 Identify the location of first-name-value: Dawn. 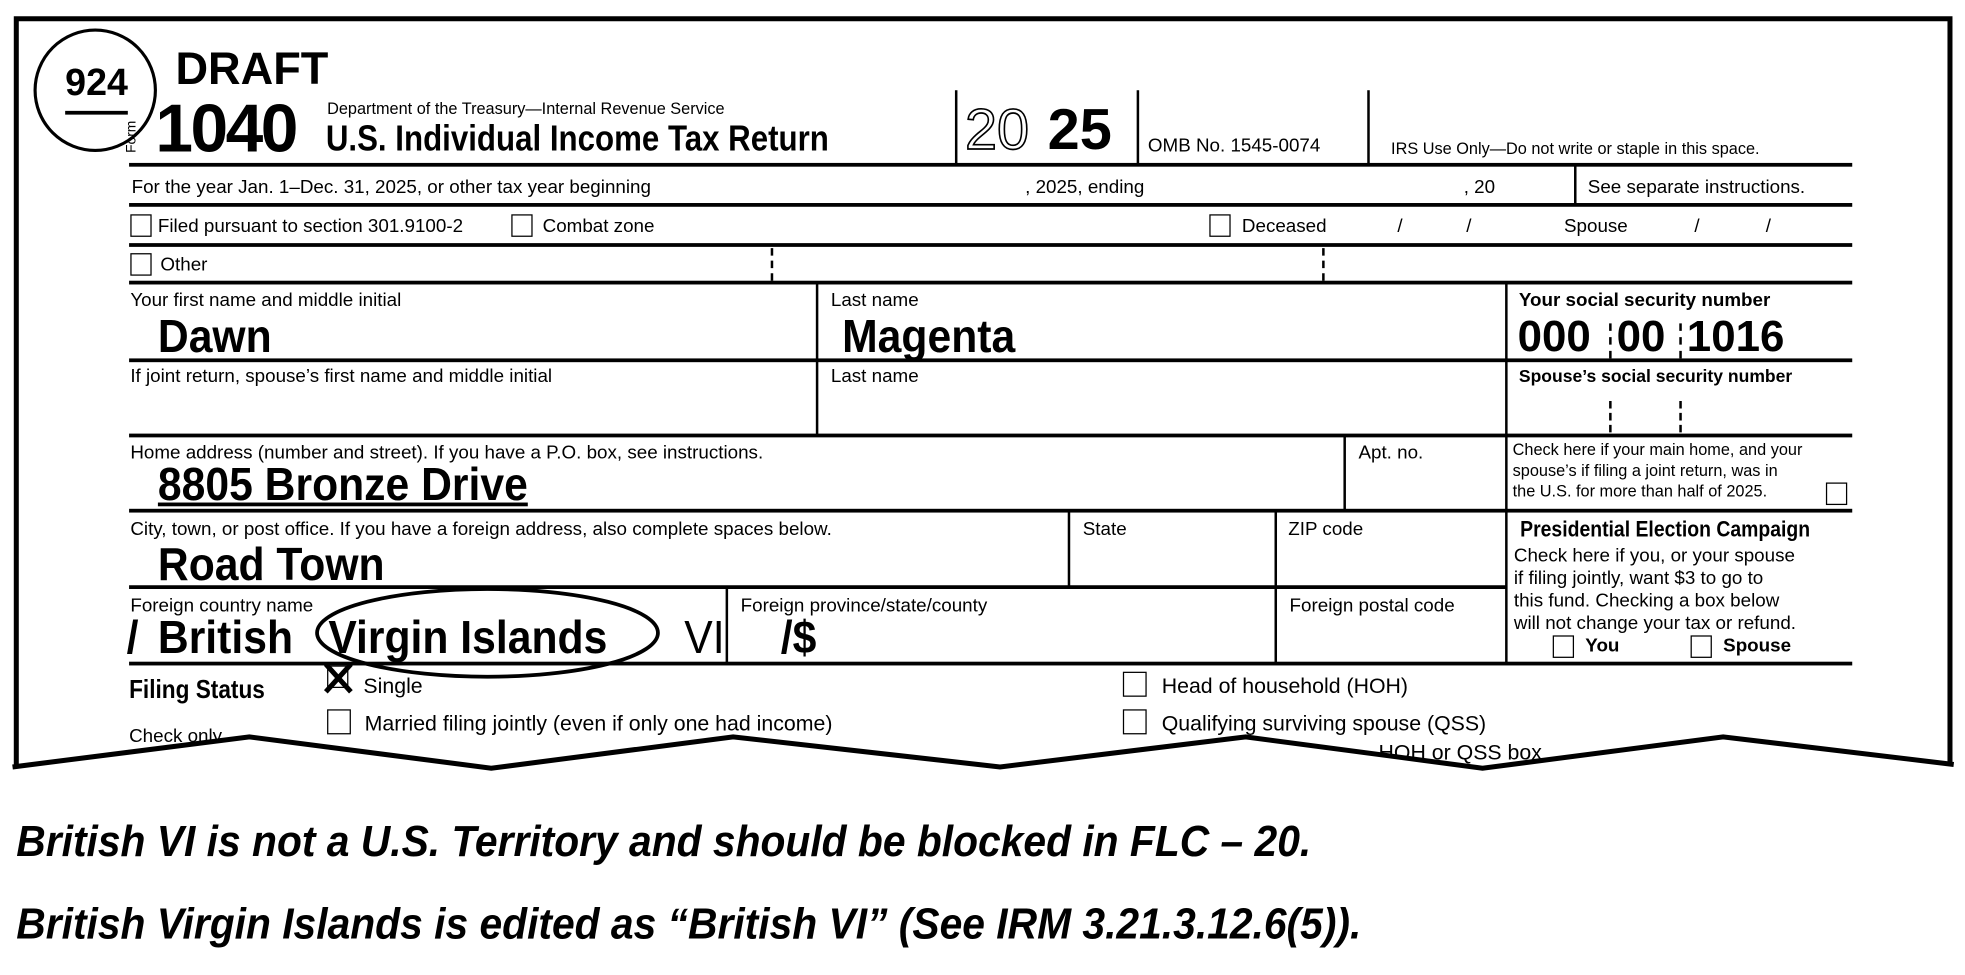
(214, 336).